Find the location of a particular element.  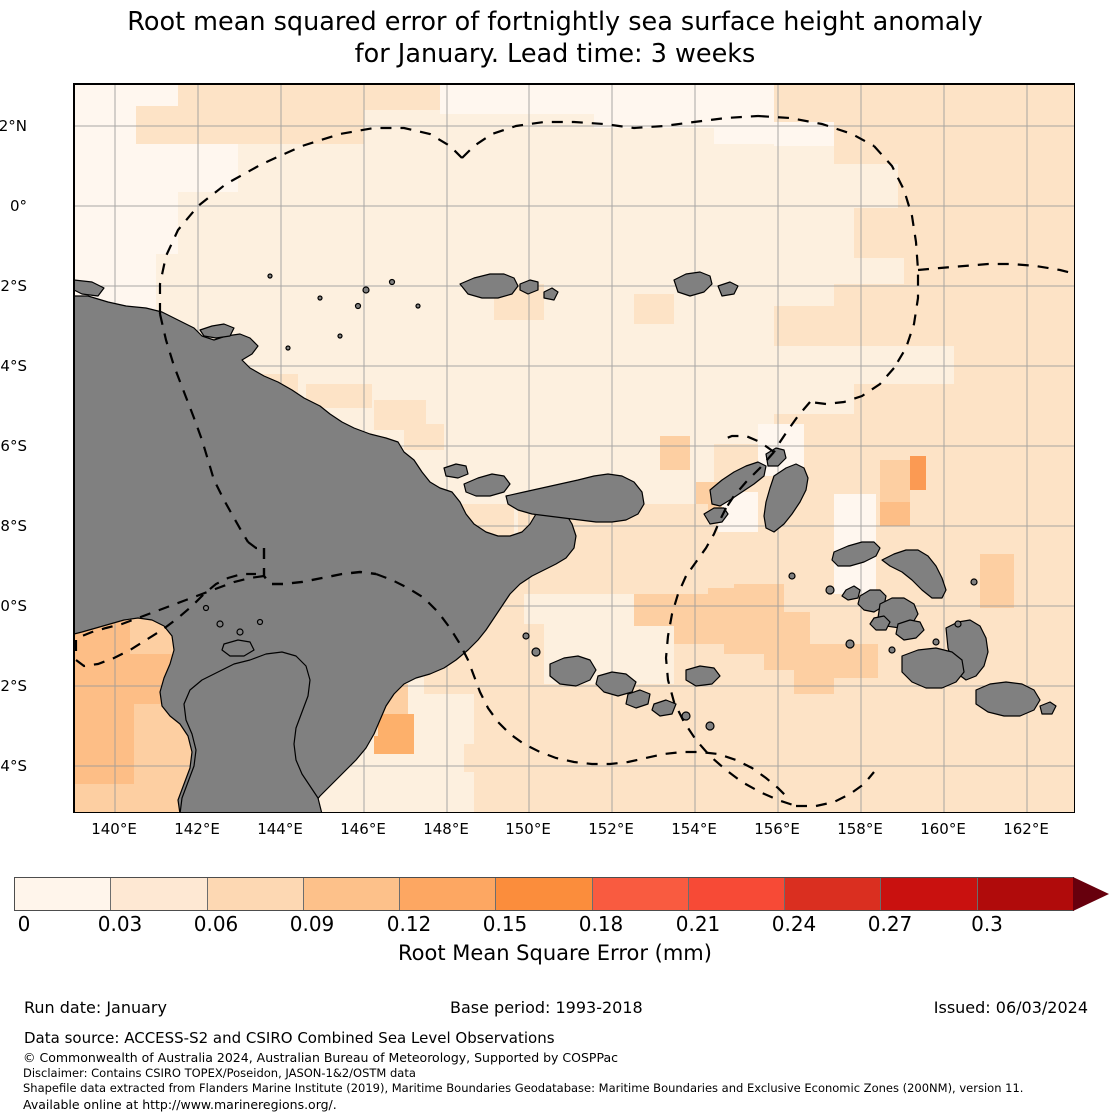

colorbar-tick-label: 0.3 is located at coordinates (987, 924).